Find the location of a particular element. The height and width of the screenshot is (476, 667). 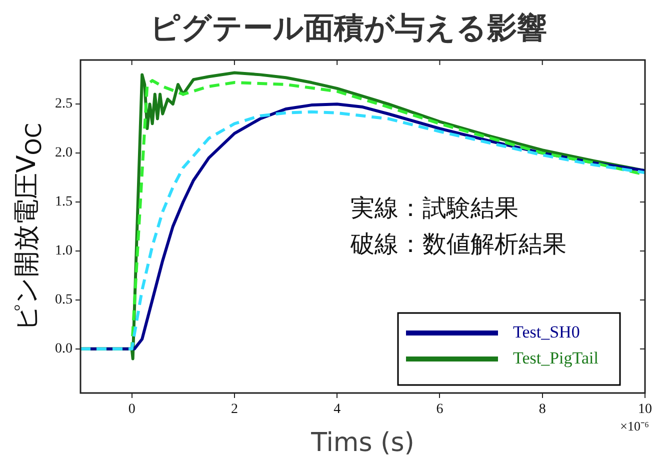

annotation: 破線：数値解析結果 is located at coordinates (458, 244).